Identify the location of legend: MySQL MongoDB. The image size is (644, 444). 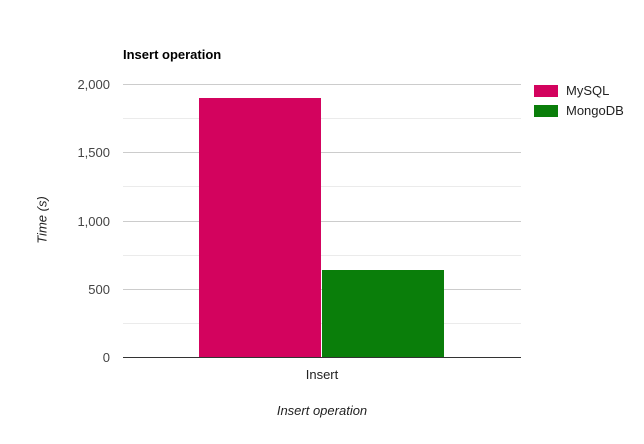
(579, 103).